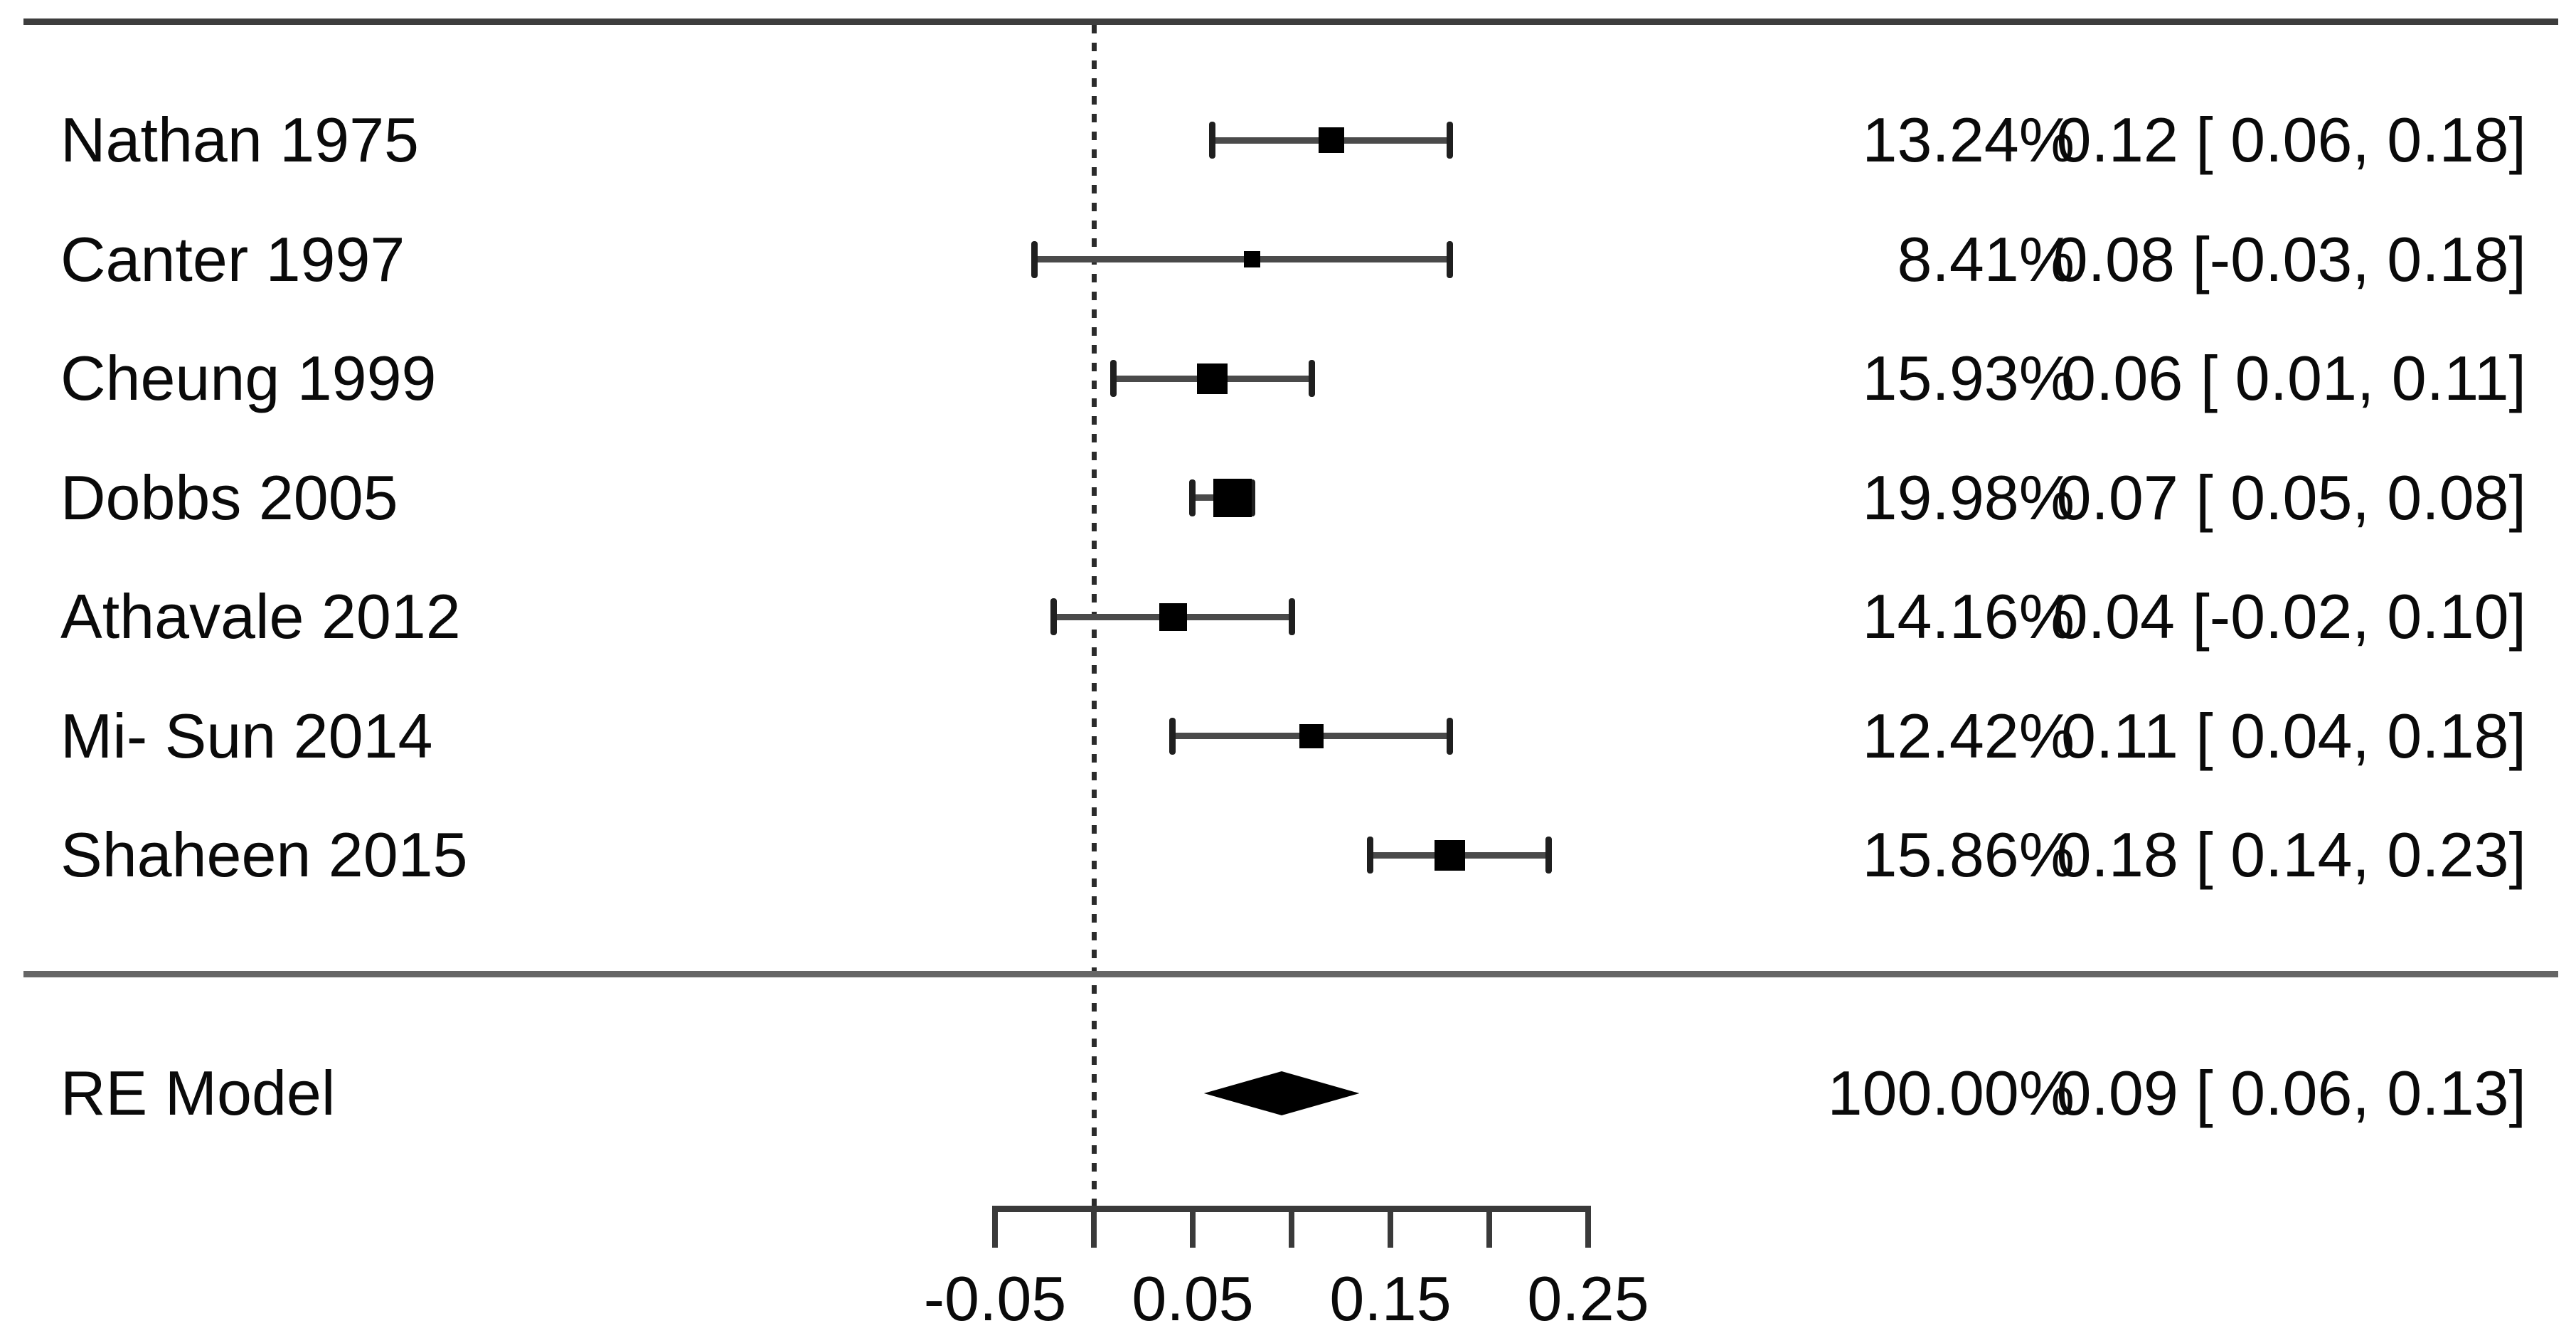 This screenshot has height=1343, width=2576. Describe the element at coordinates (1951, 1093) in the screenshot. I see `summary-weight-value: 100.00%` at that location.